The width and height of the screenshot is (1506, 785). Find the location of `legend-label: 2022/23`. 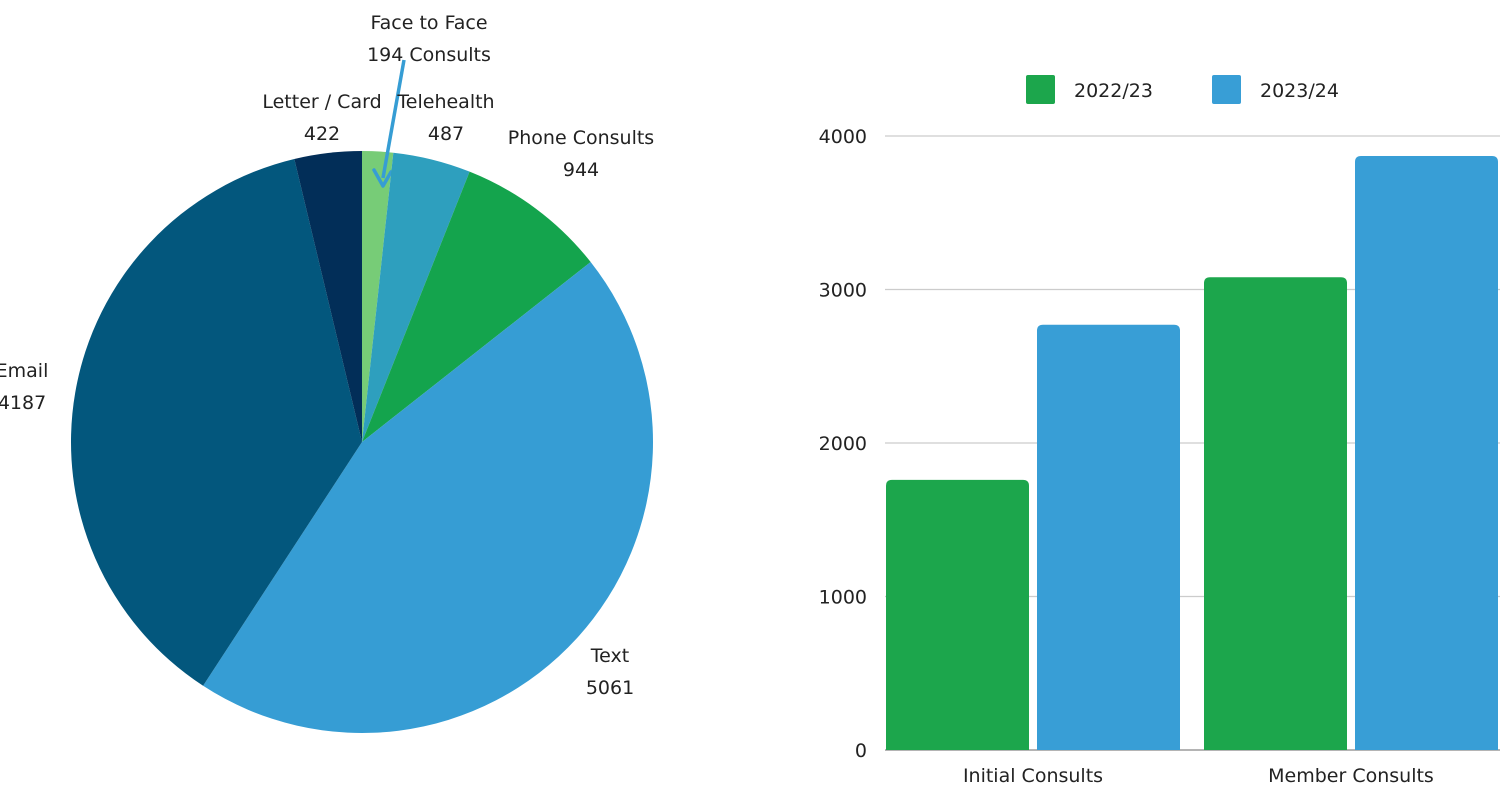

legend-label: 2022/23 is located at coordinates (1113, 91).